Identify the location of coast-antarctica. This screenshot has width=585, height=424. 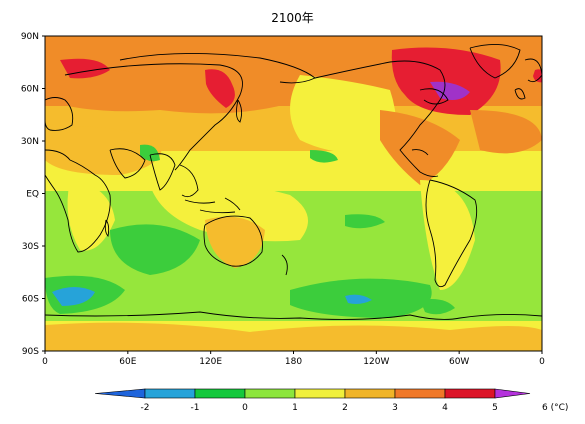
(293, 315).